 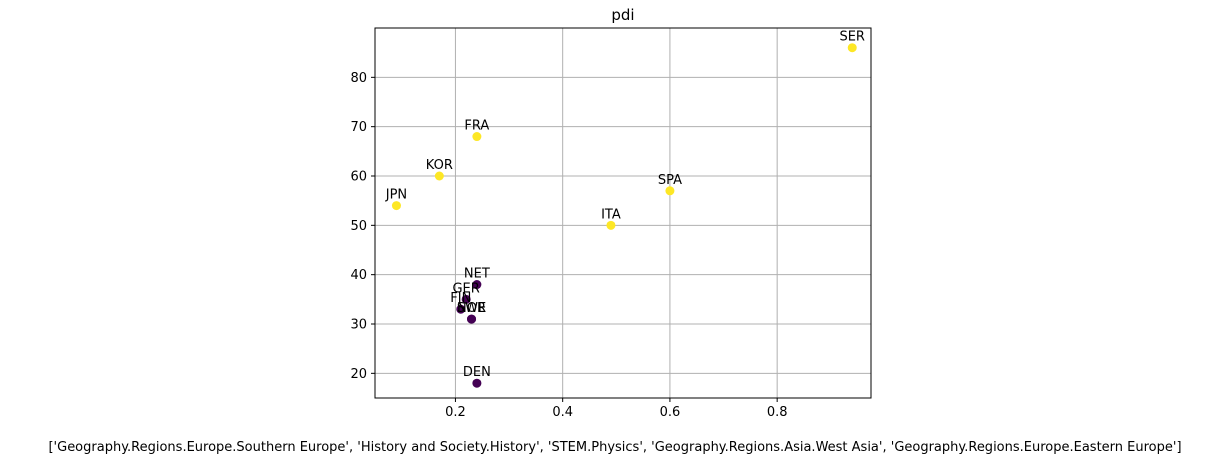 I want to click on point-label-nor: NOR, so click(x=471, y=308).